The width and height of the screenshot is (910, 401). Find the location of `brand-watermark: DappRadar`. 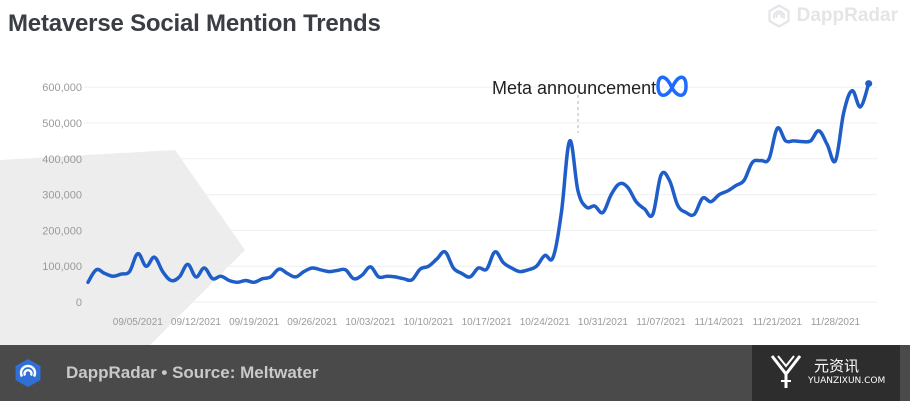

brand-watermark: DappRadar is located at coordinates (832, 16).